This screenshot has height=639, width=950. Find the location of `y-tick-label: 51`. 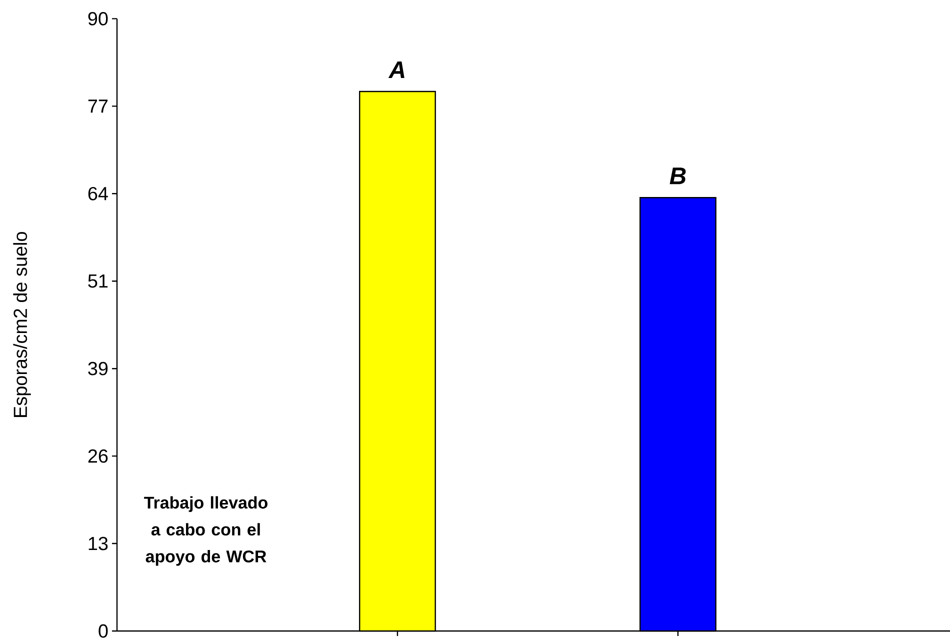

y-tick-label: 51 is located at coordinates (98, 281).